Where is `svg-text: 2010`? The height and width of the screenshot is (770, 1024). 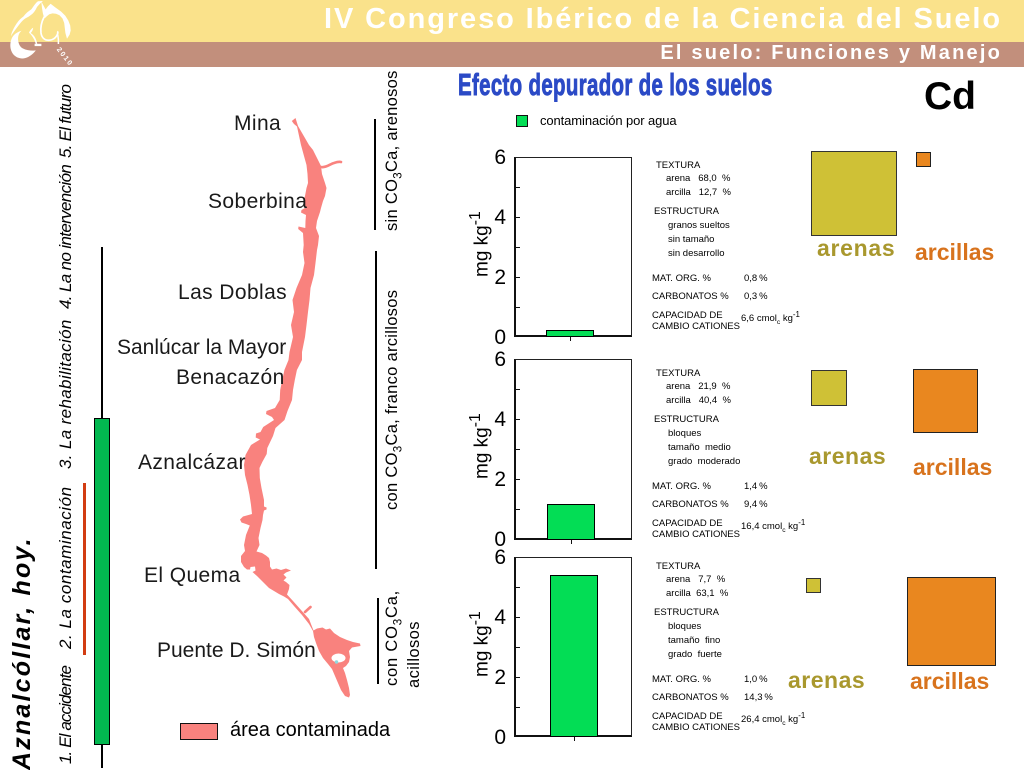 svg-text: 2010 is located at coordinates (64, 57).